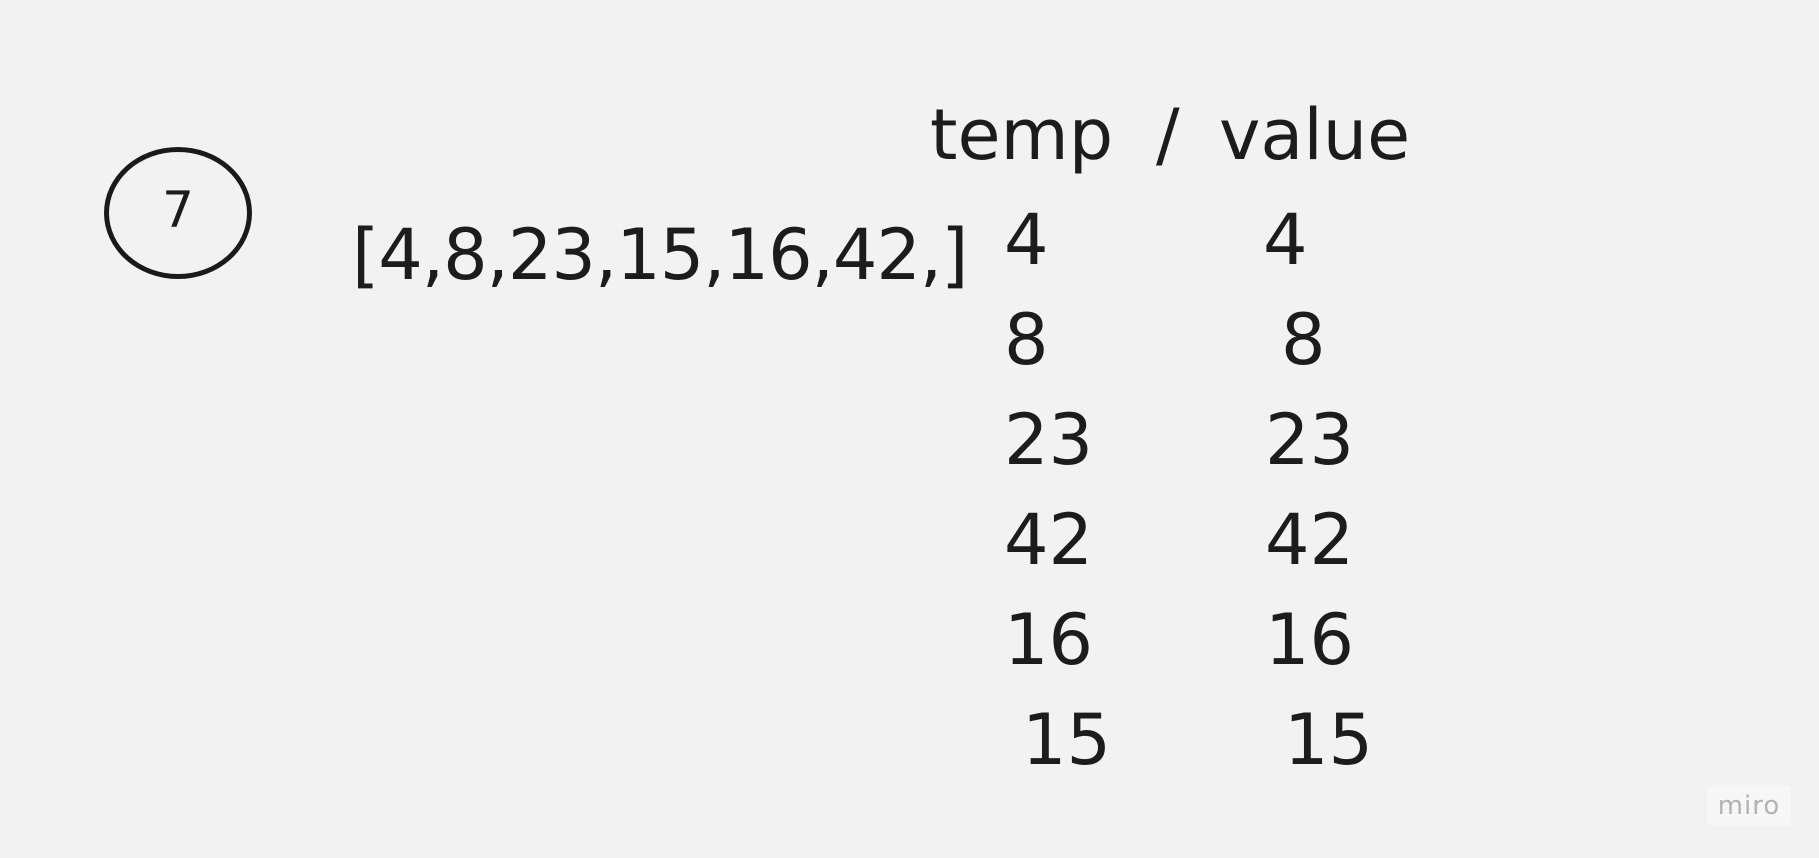 This screenshot has height=858, width=1819. Describe the element at coordinates (1310, 440) in the screenshot. I see `value-cell-3: 23` at that location.